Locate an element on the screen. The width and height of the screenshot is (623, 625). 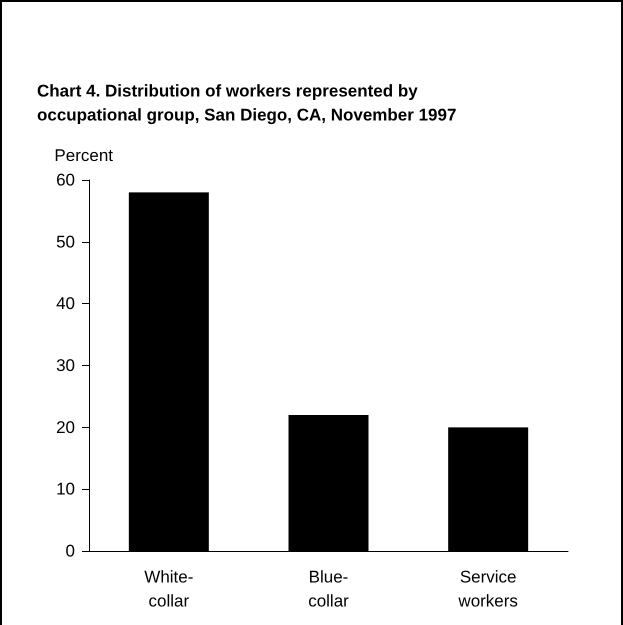
y-tick-label: 40 is located at coordinates (65, 304).